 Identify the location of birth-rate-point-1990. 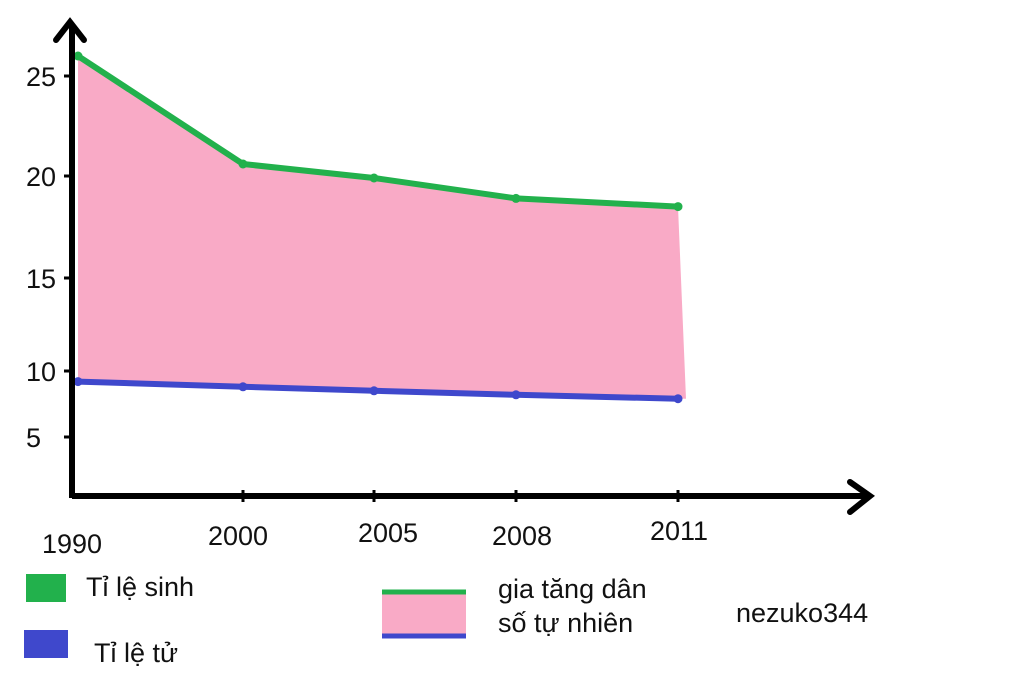
(78, 56).